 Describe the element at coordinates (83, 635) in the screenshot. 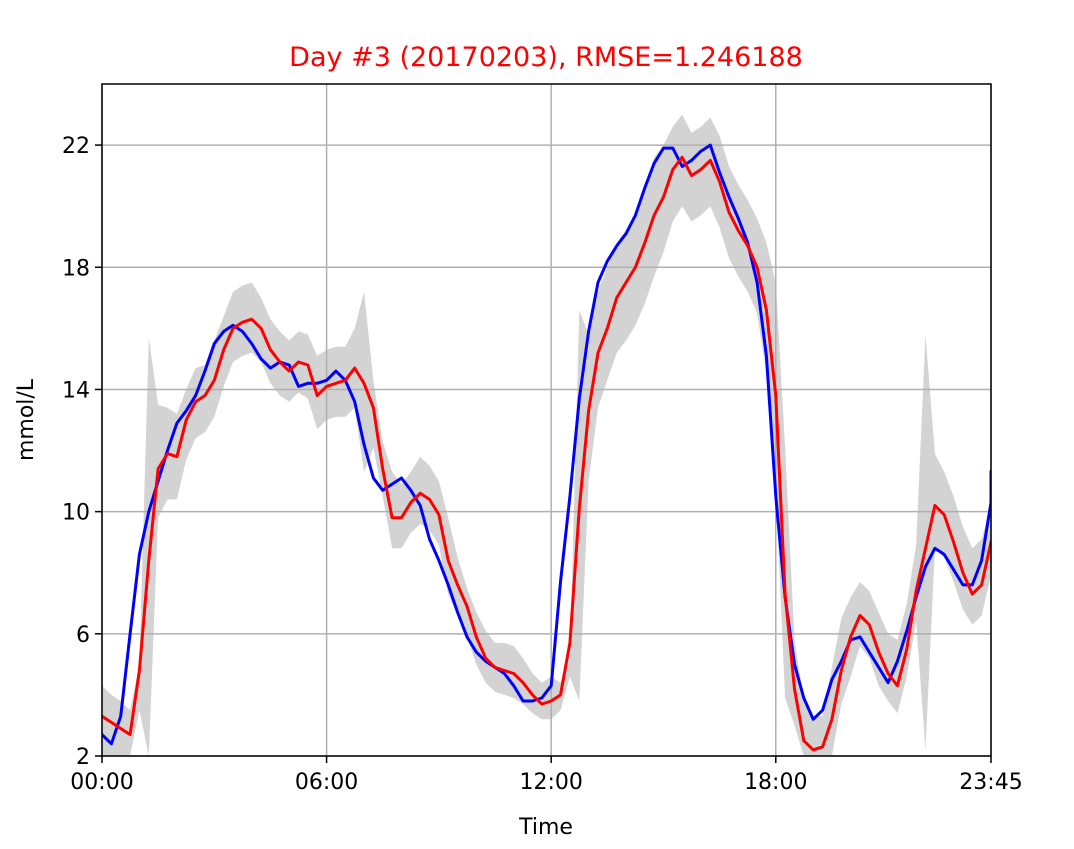

I see `y-tick-label-1: 6` at that location.